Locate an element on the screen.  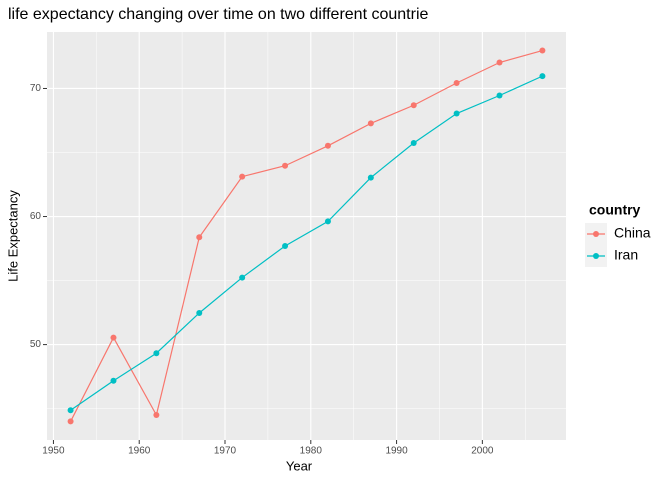
x-tick-label: 1990 is located at coordinates (396, 451).